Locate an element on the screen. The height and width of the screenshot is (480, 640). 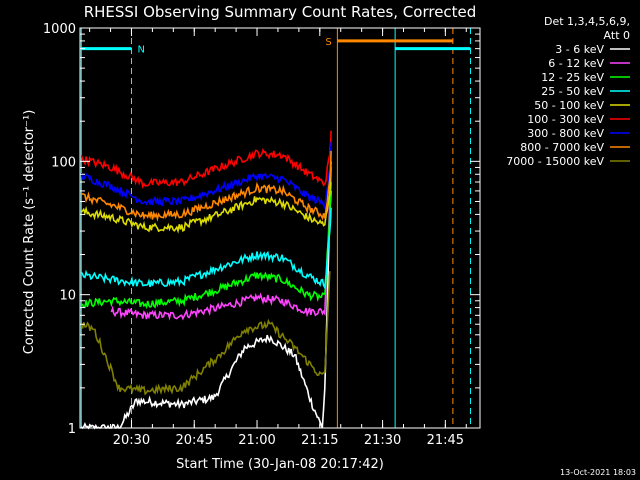
footer-date: 13-Oct-2021 18:03 is located at coordinates (598, 472).